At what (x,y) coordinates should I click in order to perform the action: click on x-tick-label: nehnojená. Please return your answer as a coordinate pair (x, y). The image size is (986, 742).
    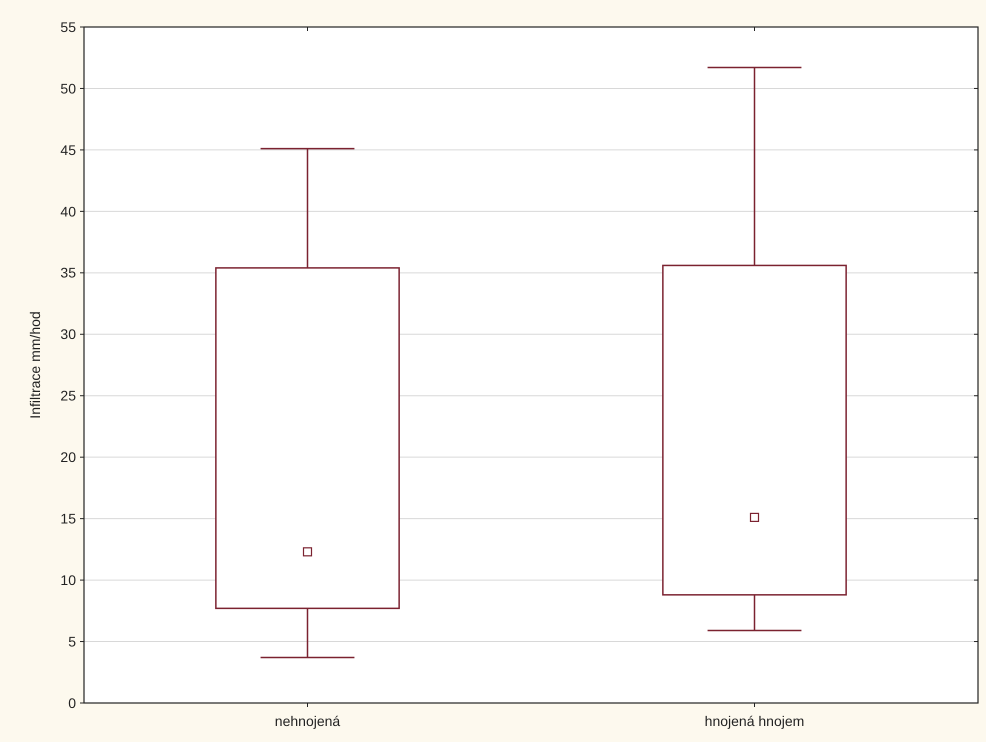
    Looking at the image, I should click on (307, 721).